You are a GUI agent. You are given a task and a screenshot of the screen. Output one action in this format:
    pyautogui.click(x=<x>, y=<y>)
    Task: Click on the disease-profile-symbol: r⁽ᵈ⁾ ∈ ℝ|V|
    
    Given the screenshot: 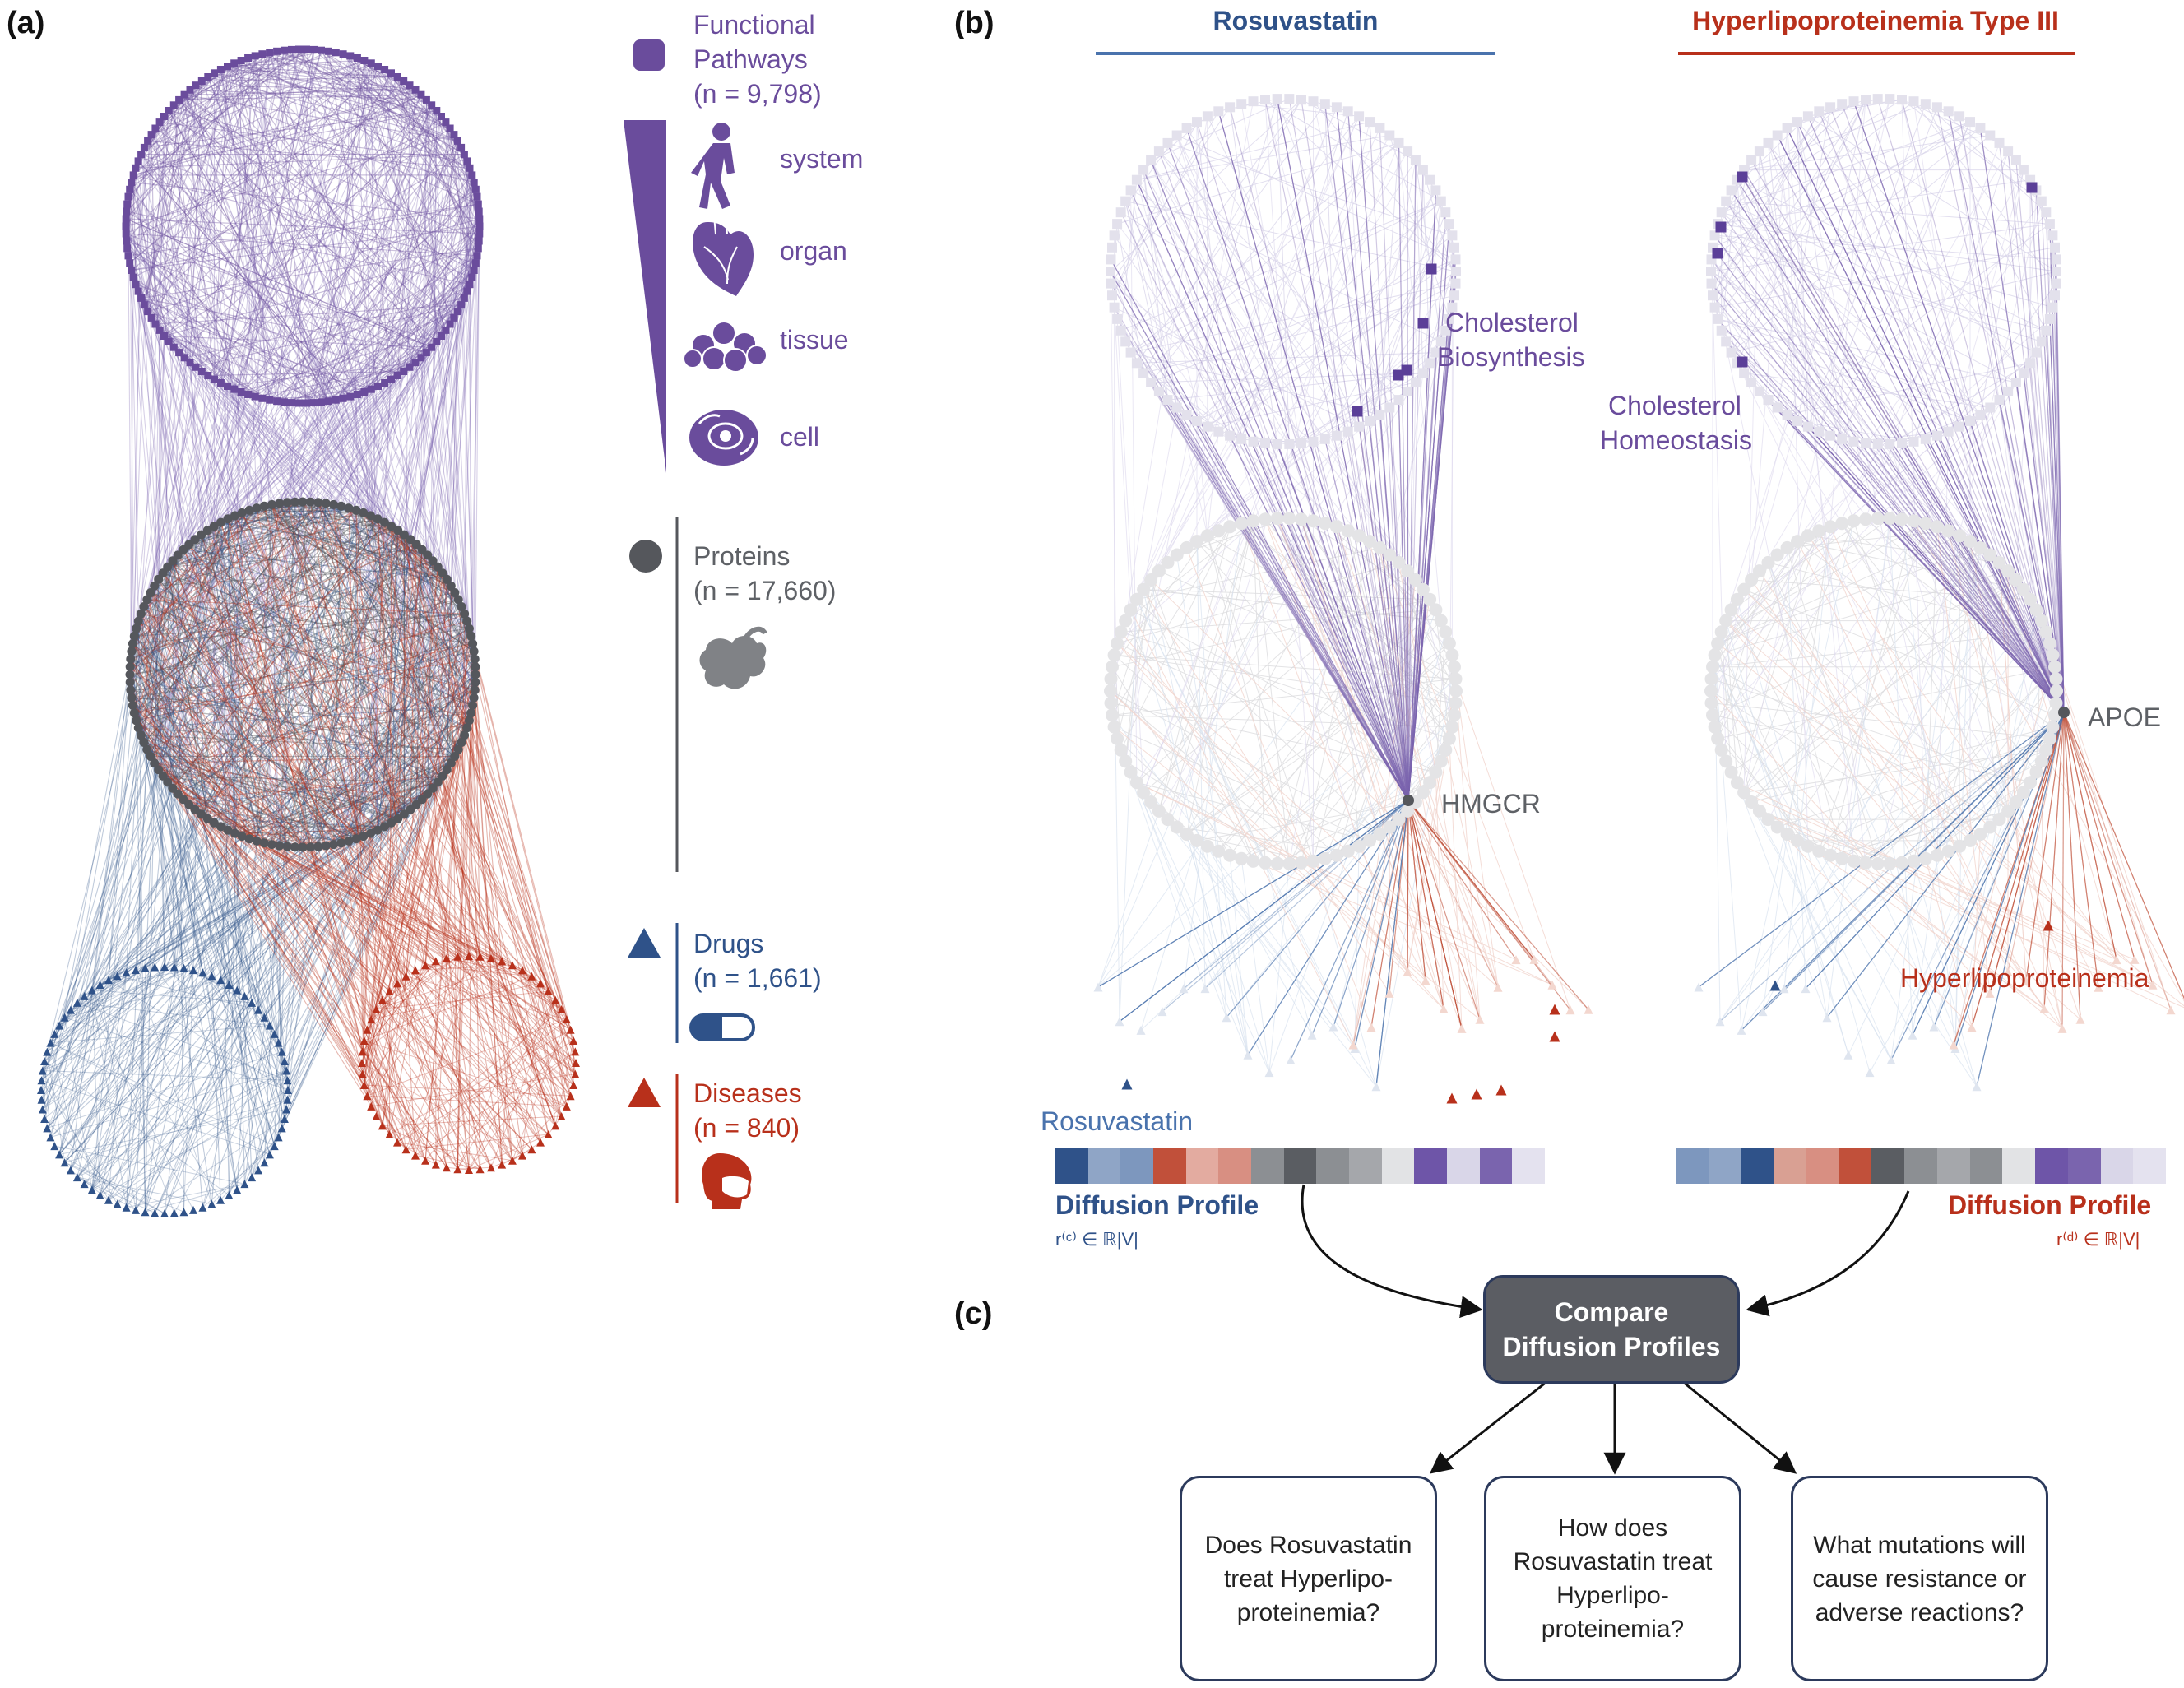 What is the action you would take?
    pyautogui.click(x=2098, y=1239)
    